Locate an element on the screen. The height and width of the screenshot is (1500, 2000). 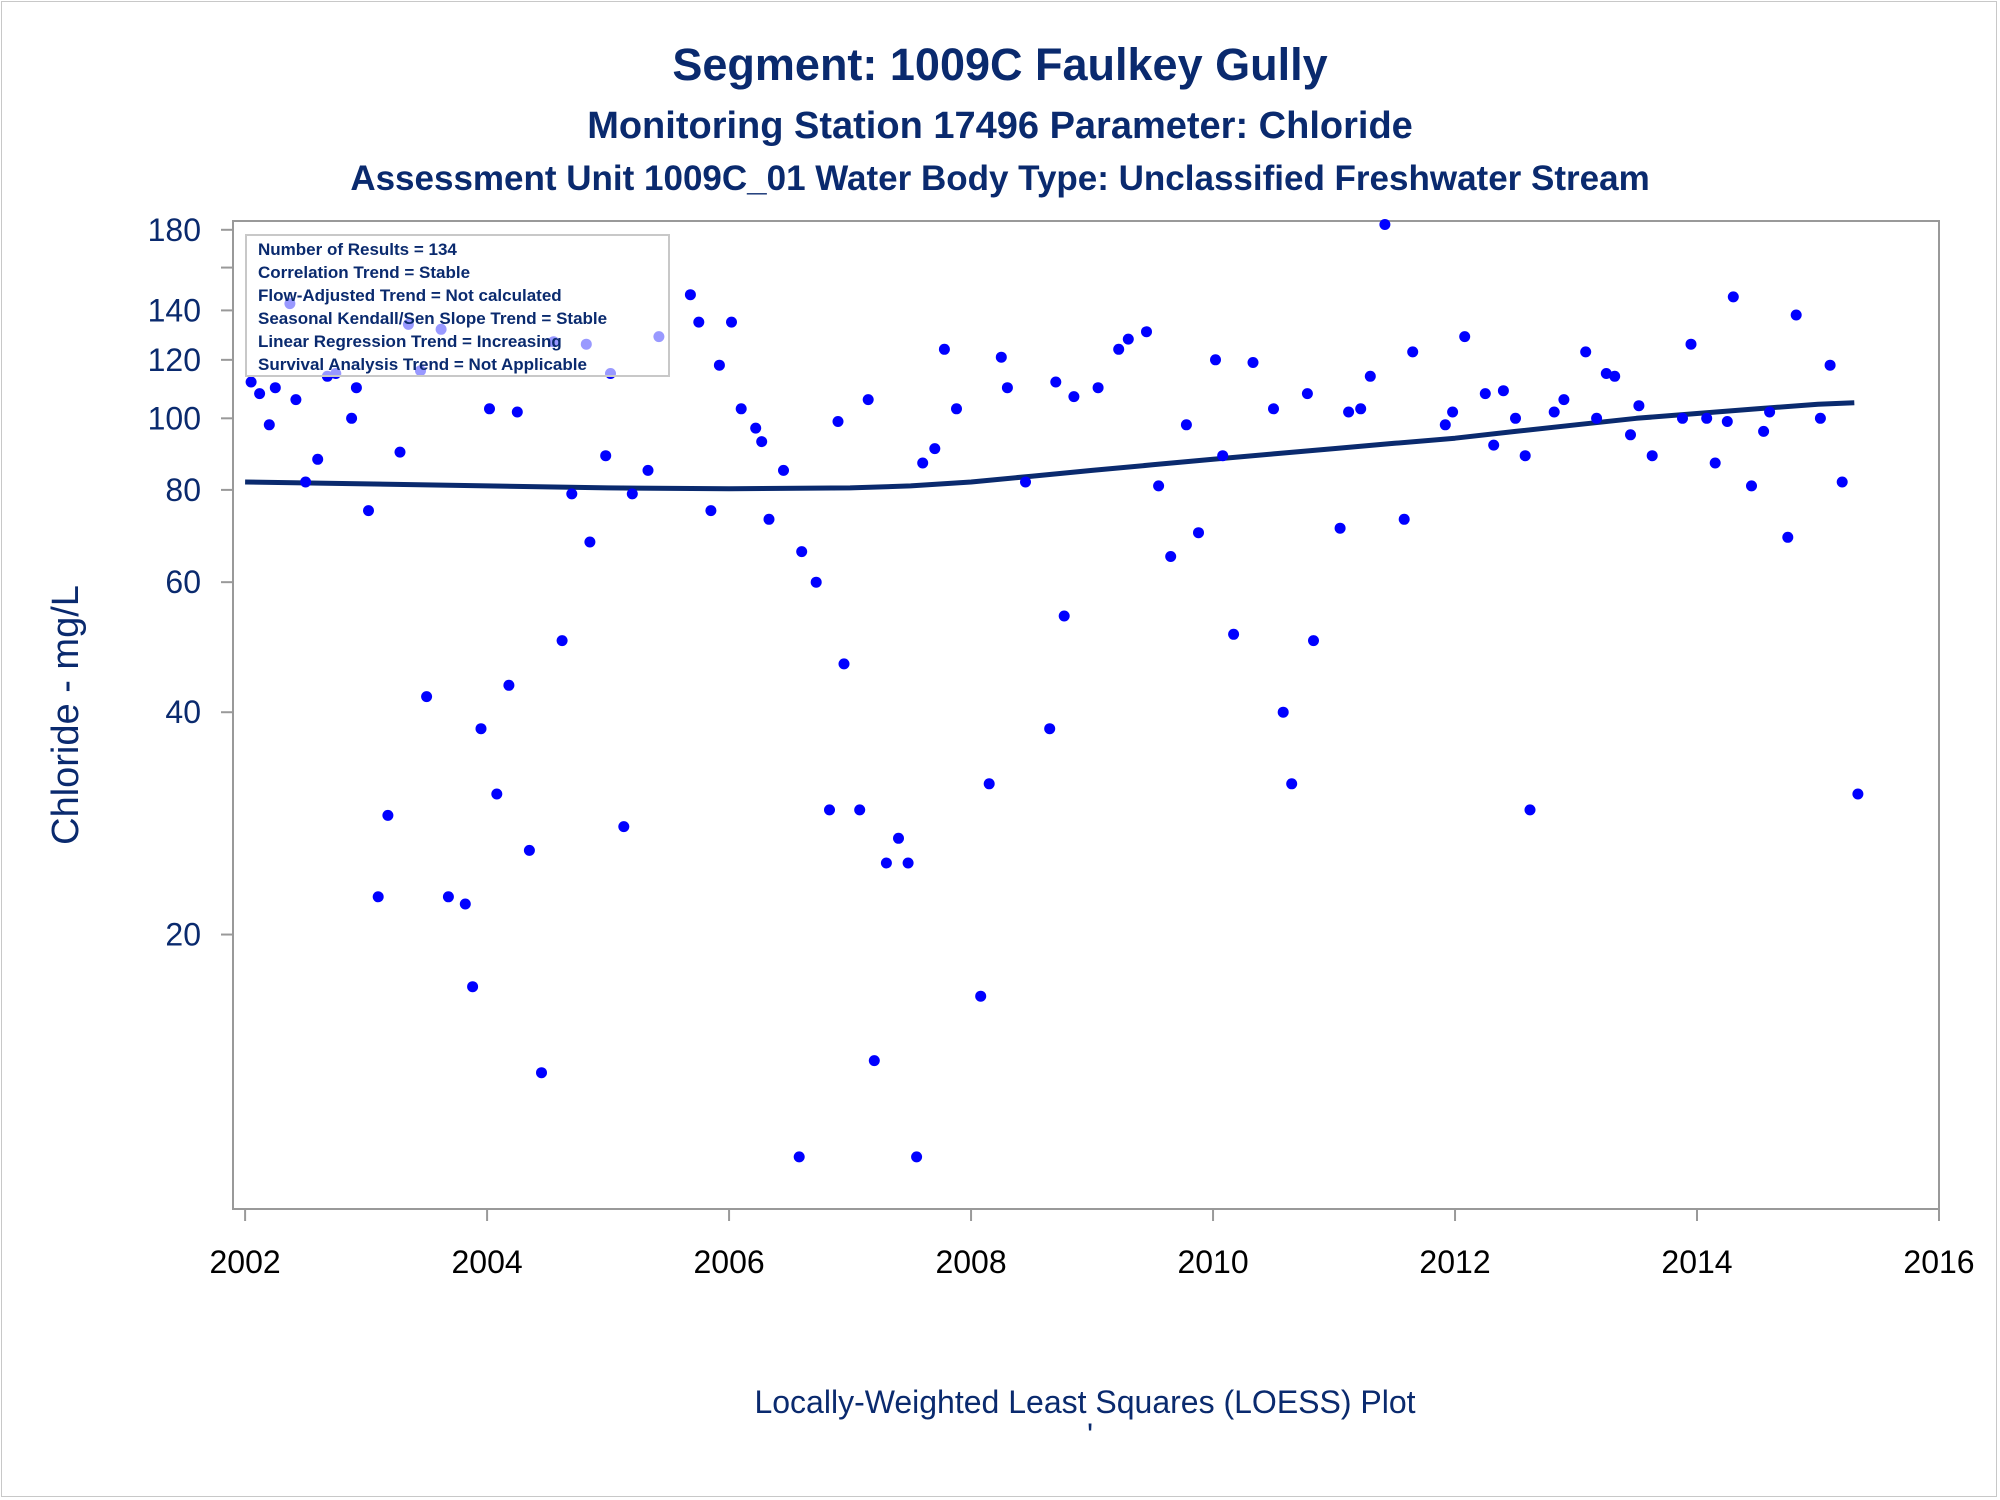
y-tick-label: 140 is located at coordinates (174, 310).